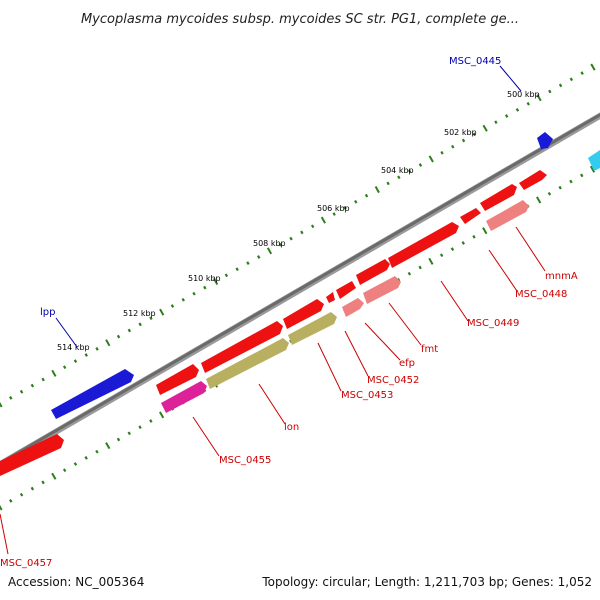  I want to click on gene-fmt, so click(382, 290).